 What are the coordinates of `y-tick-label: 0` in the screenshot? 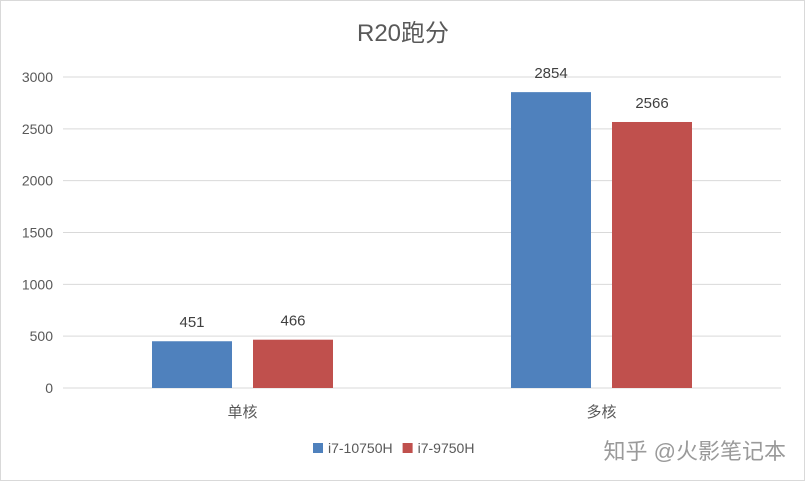 It's located at (49, 388).